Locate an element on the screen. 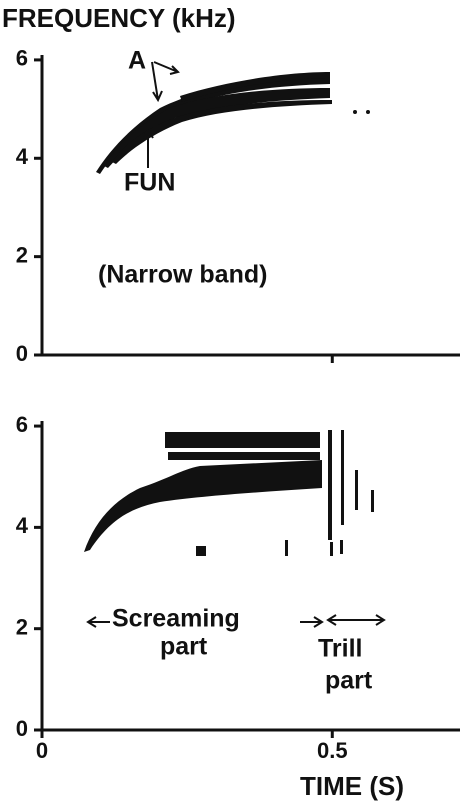 The image size is (472, 806). x-tick-label: 0.5 is located at coordinates (332, 750).